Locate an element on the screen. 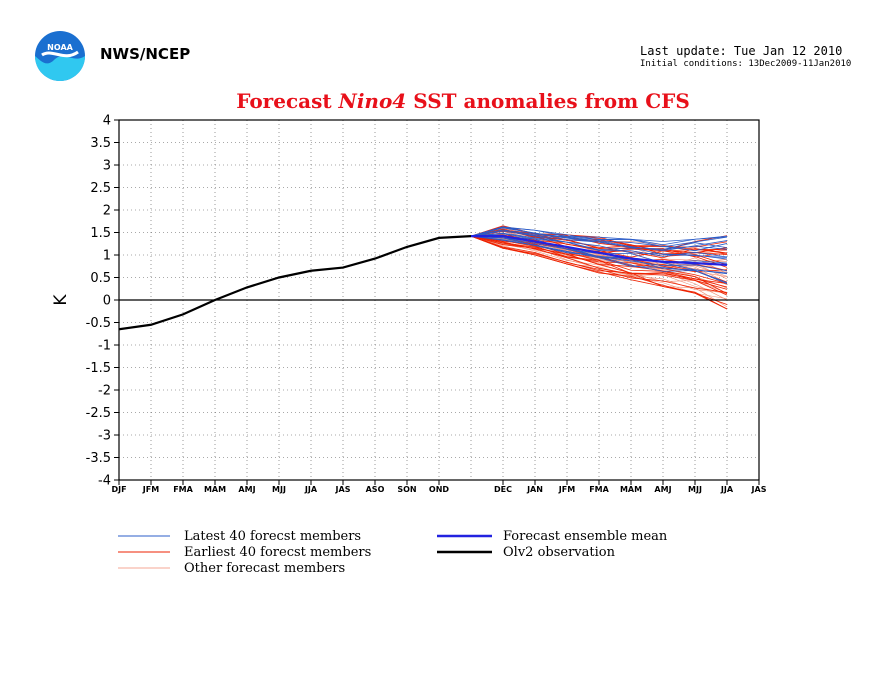 The width and height of the screenshot is (880, 680). y-tick-label: 2 is located at coordinates (107, 211).